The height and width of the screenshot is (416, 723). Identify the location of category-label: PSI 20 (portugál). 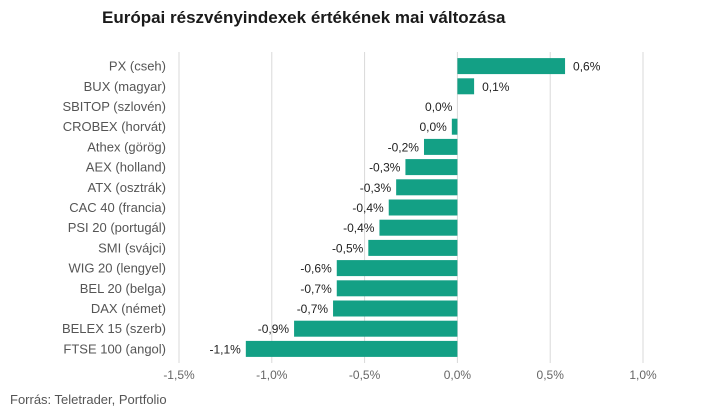
(117, 227).